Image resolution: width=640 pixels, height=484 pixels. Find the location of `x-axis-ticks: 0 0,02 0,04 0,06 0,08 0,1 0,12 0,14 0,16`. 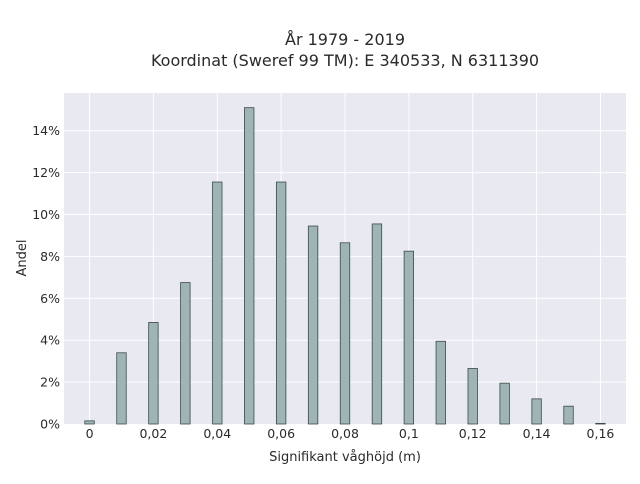

x-axis-ticks: 0 0,02 0,04 0,06 0,08 0,1 0,12 0,14 0,16 is located at coordinates (350, 433).